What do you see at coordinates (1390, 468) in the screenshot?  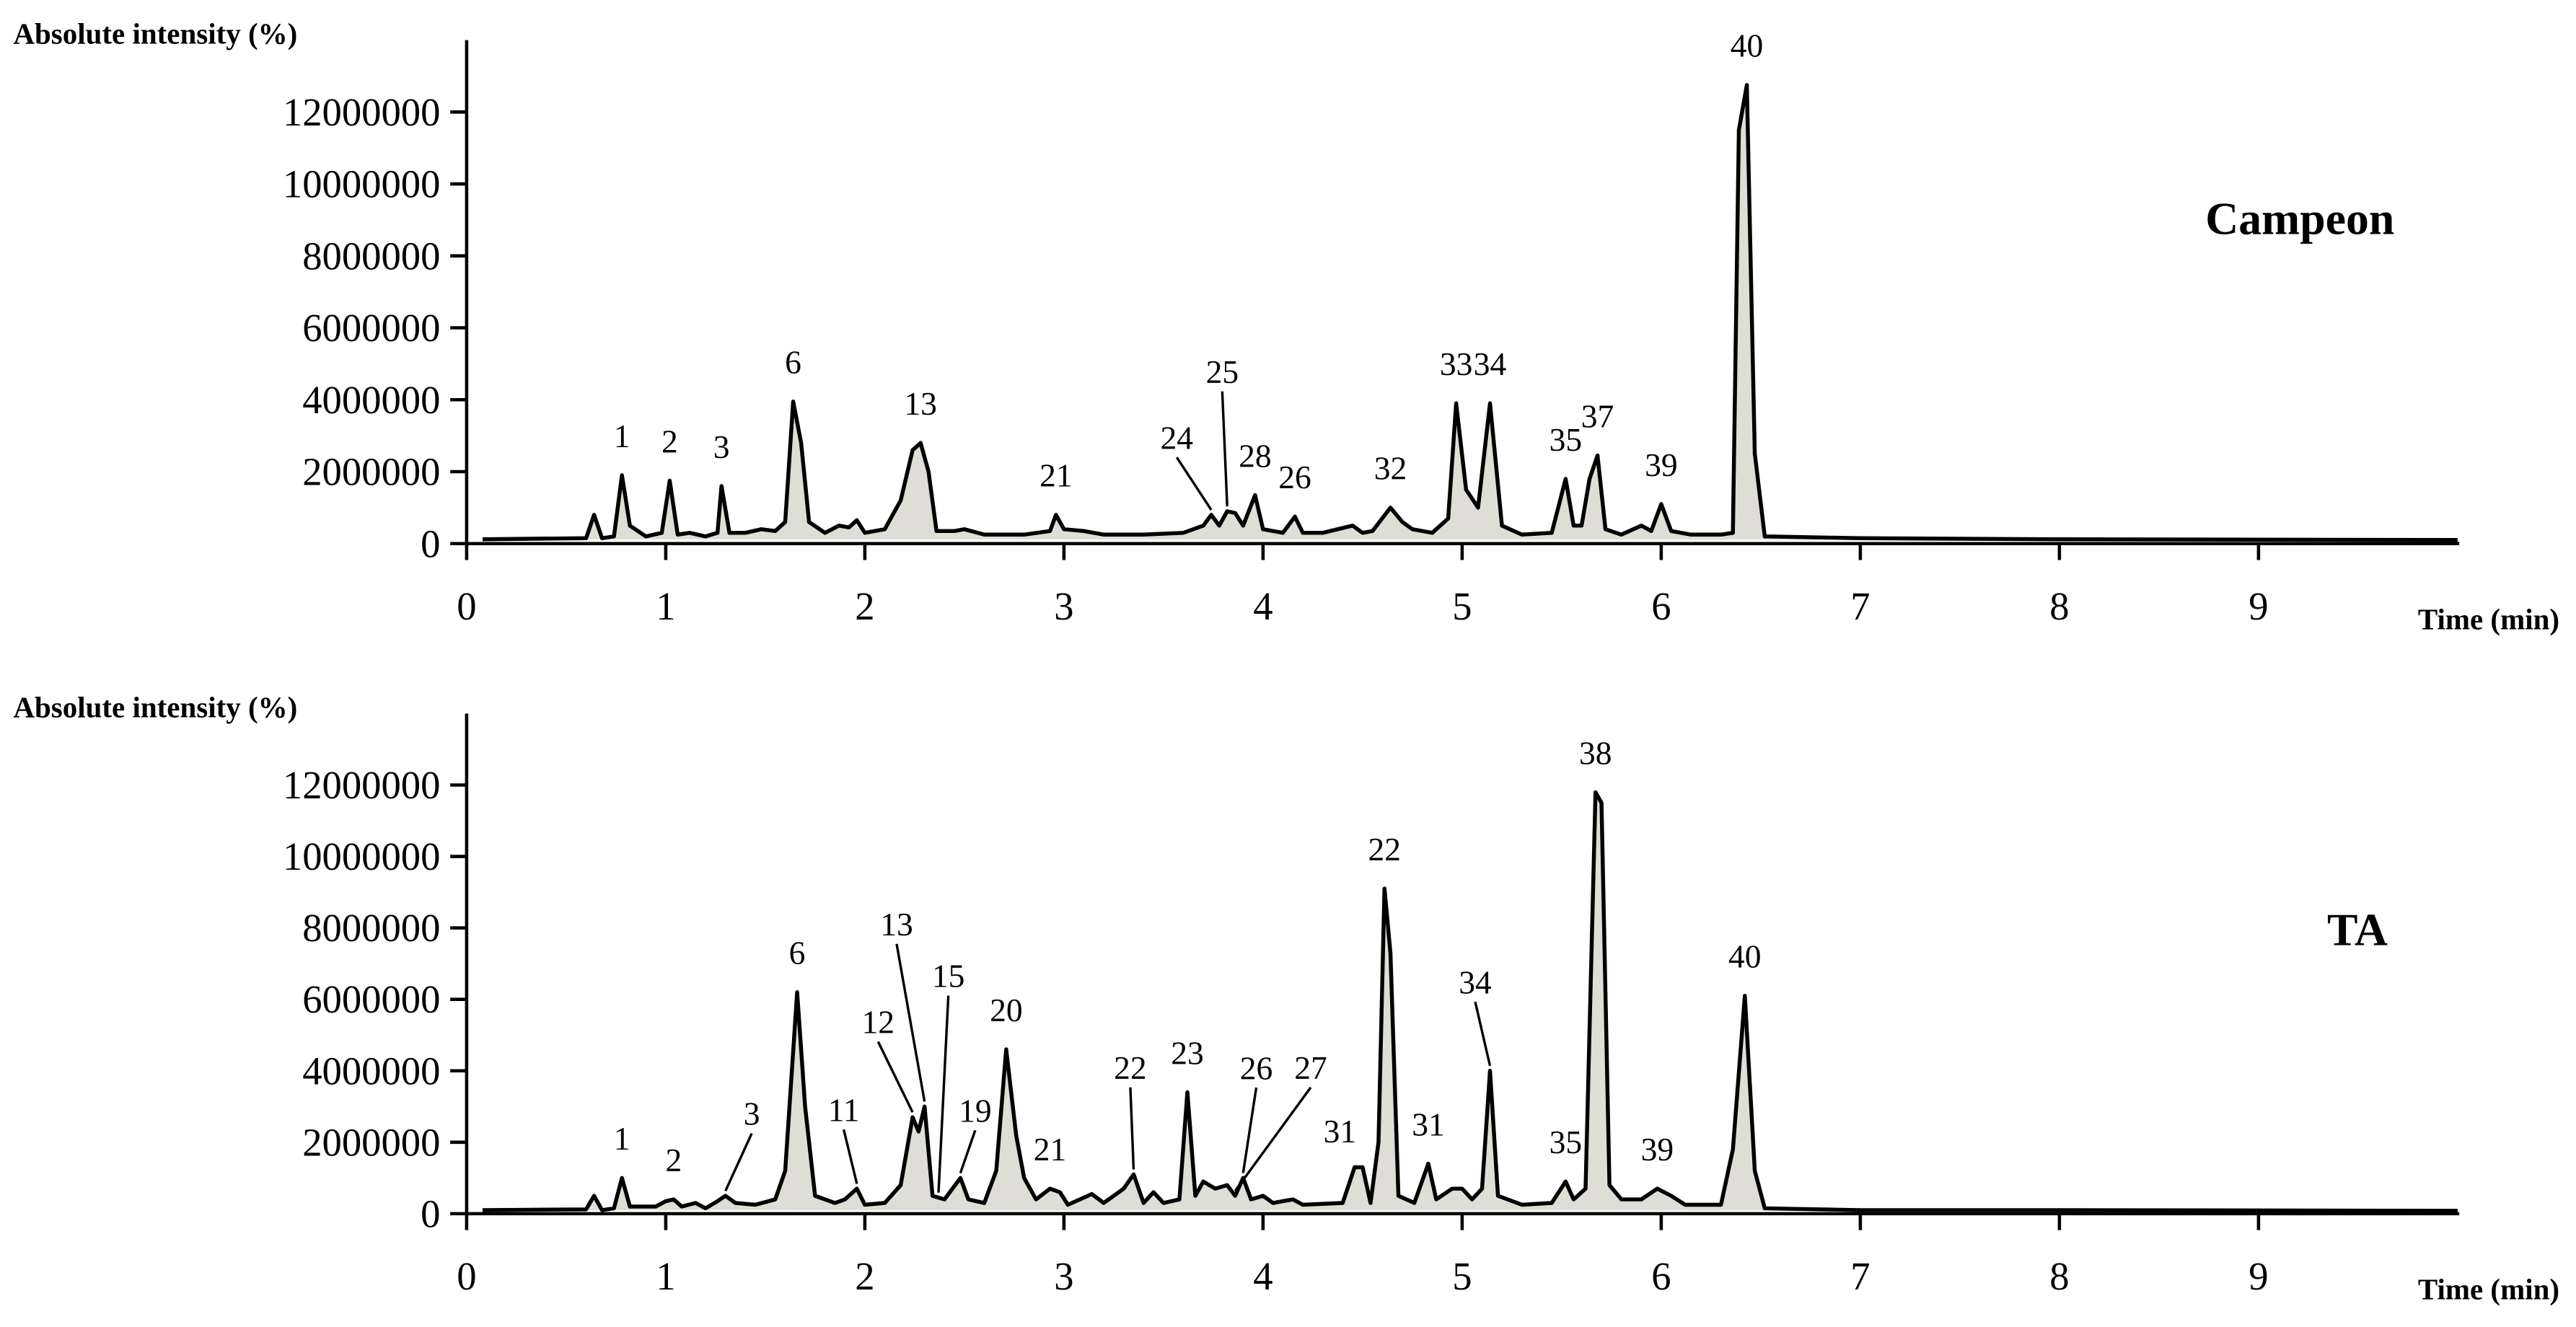 I see `peak-label: 32` at bounding box center [1390, 468].